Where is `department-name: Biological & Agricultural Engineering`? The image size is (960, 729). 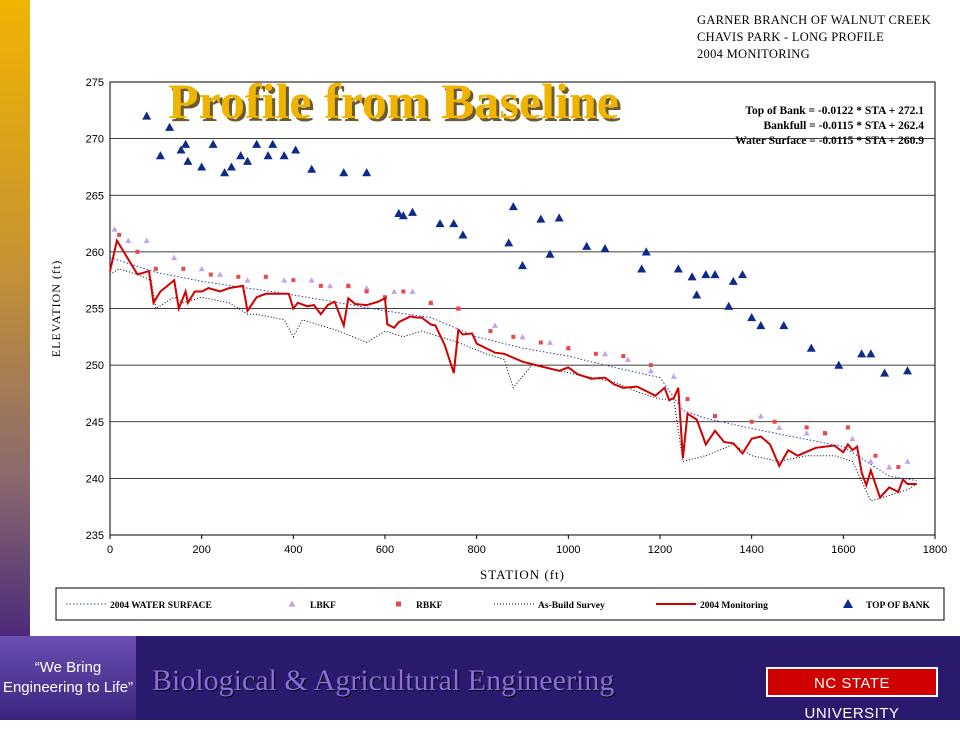 department-name: Biological & Agricultural Engineering is located at coordinates (383, 680).